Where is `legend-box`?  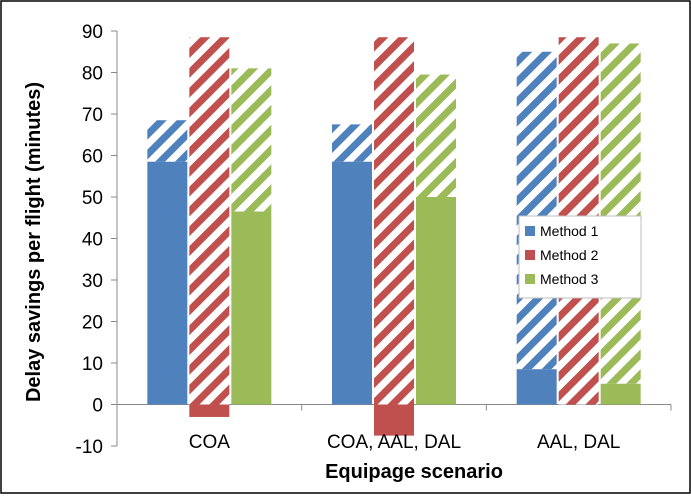
legend-box is located at coordinates (580, 257).